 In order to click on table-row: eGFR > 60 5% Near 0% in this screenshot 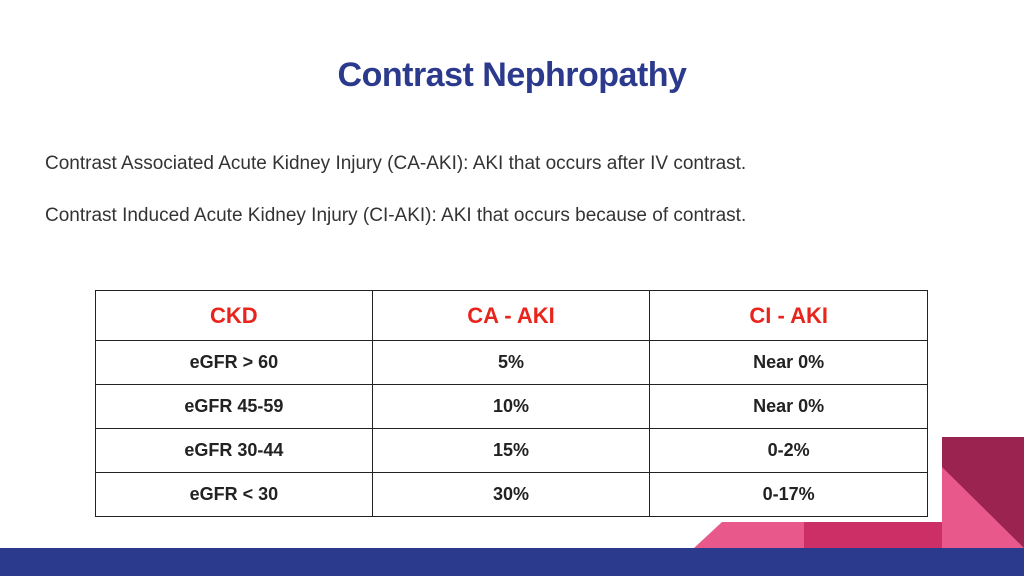, I will do `click(511, 362)`.